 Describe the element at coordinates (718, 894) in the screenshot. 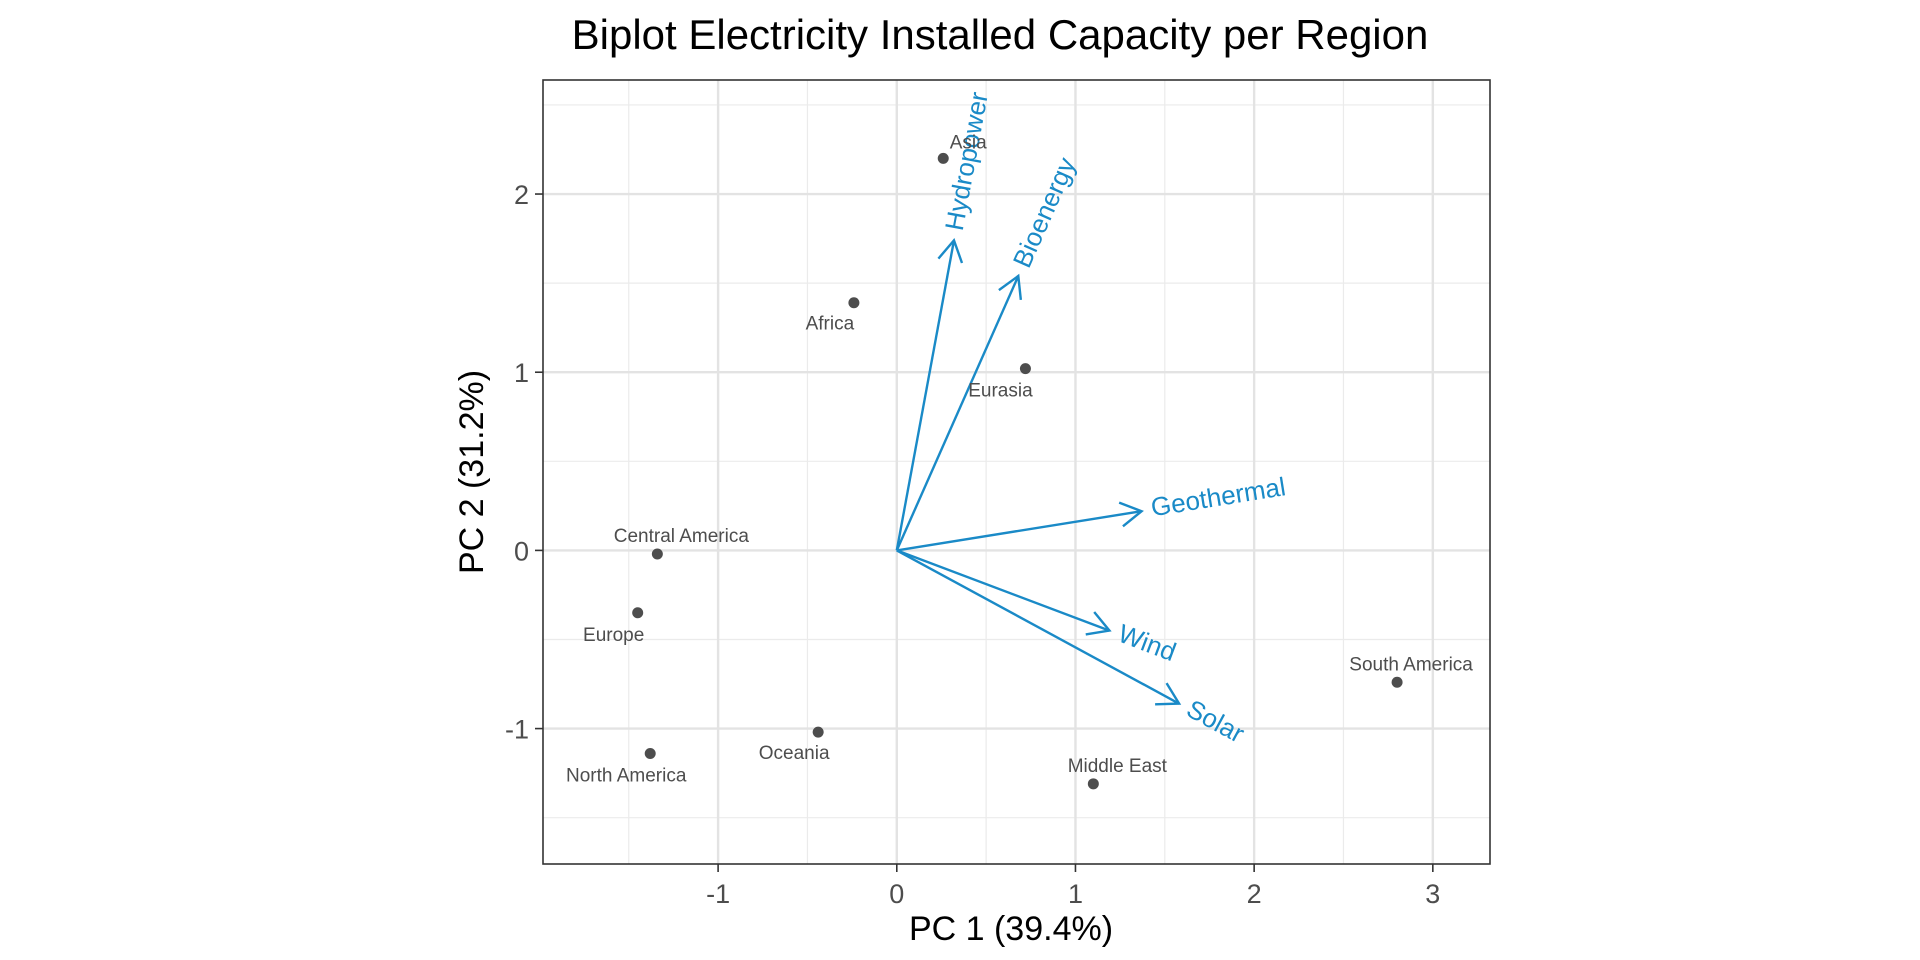

I see `x-tick-label: -1` at that location.